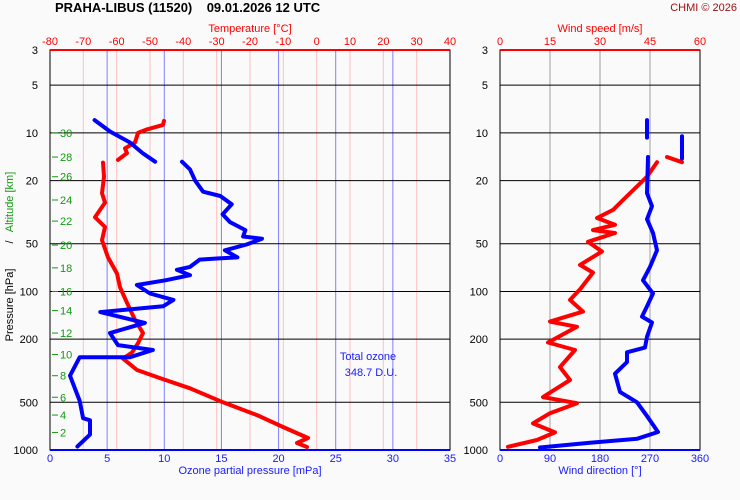  Describe the element at coordinates (249, 29) in the screenshot. I see `temperature-axis-title: Temperature [°C]` at that location.